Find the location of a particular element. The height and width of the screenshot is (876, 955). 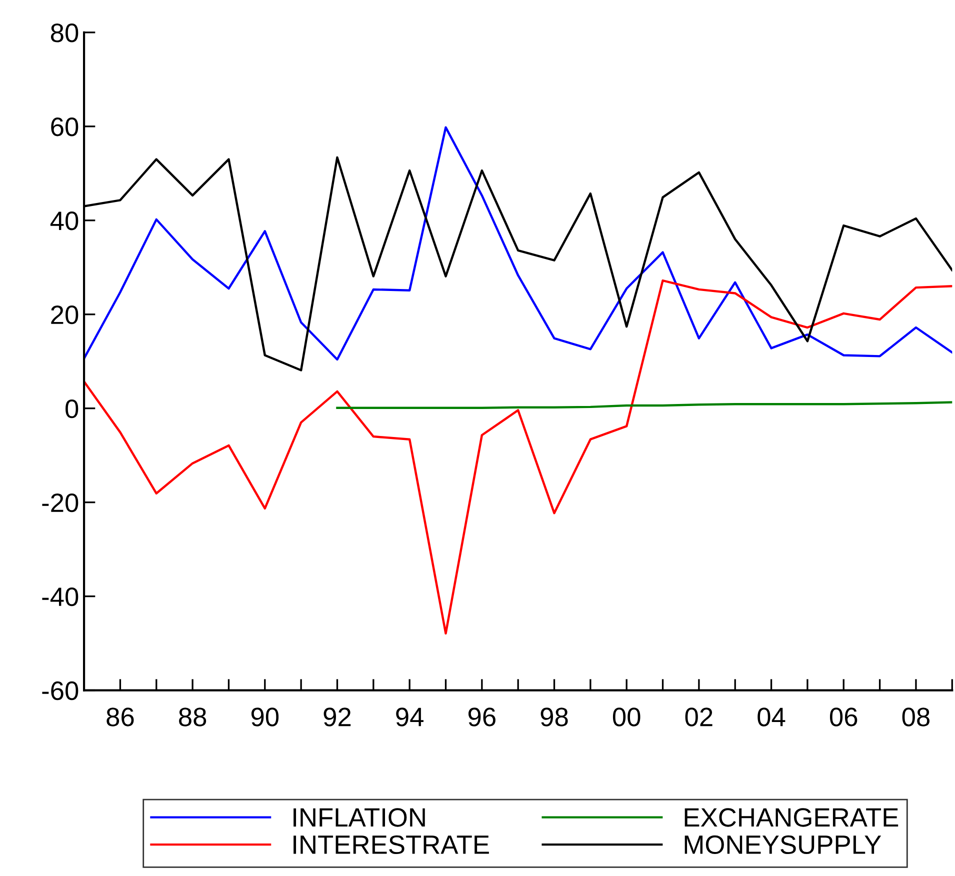

x-tick-label: 98 is located at coordinates (554, 717).